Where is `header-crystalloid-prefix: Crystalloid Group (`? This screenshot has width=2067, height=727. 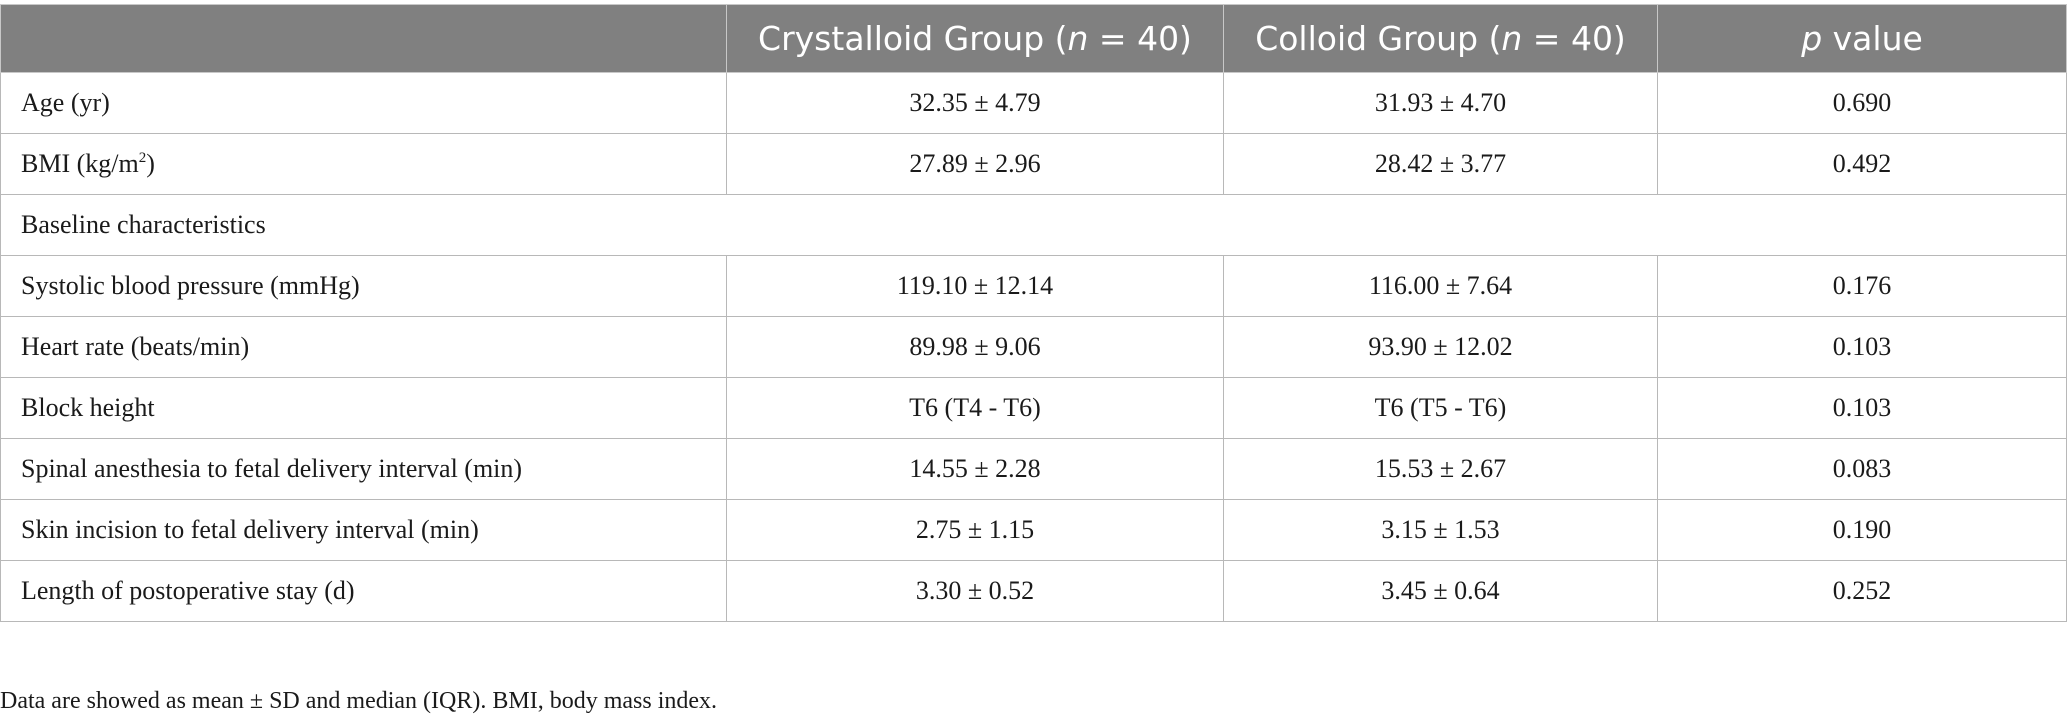
header-crystalloid-prefix: Crystalloid Group ( is located at coordinates (913, 38).